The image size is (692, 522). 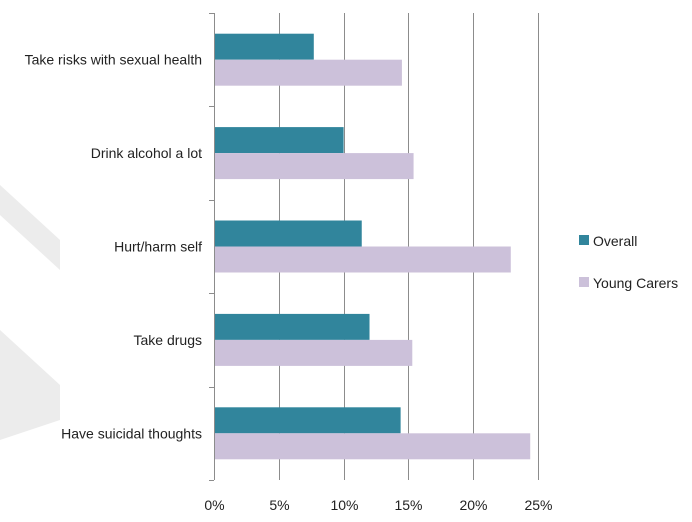 I want to click on x-tick-label: 15%, so click(x=408, y=505).